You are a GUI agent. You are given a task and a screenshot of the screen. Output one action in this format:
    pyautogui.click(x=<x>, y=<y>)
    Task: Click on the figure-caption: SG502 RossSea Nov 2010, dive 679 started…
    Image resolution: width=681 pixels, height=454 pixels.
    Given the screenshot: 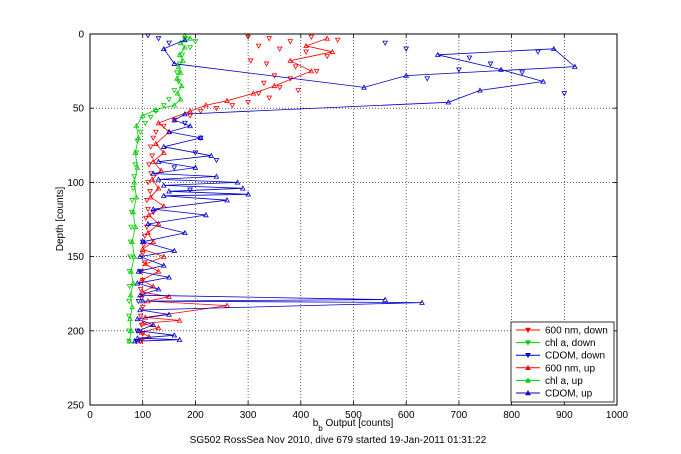 What is the action you would take?
    pyautogui.click(x=338, y=440)
    